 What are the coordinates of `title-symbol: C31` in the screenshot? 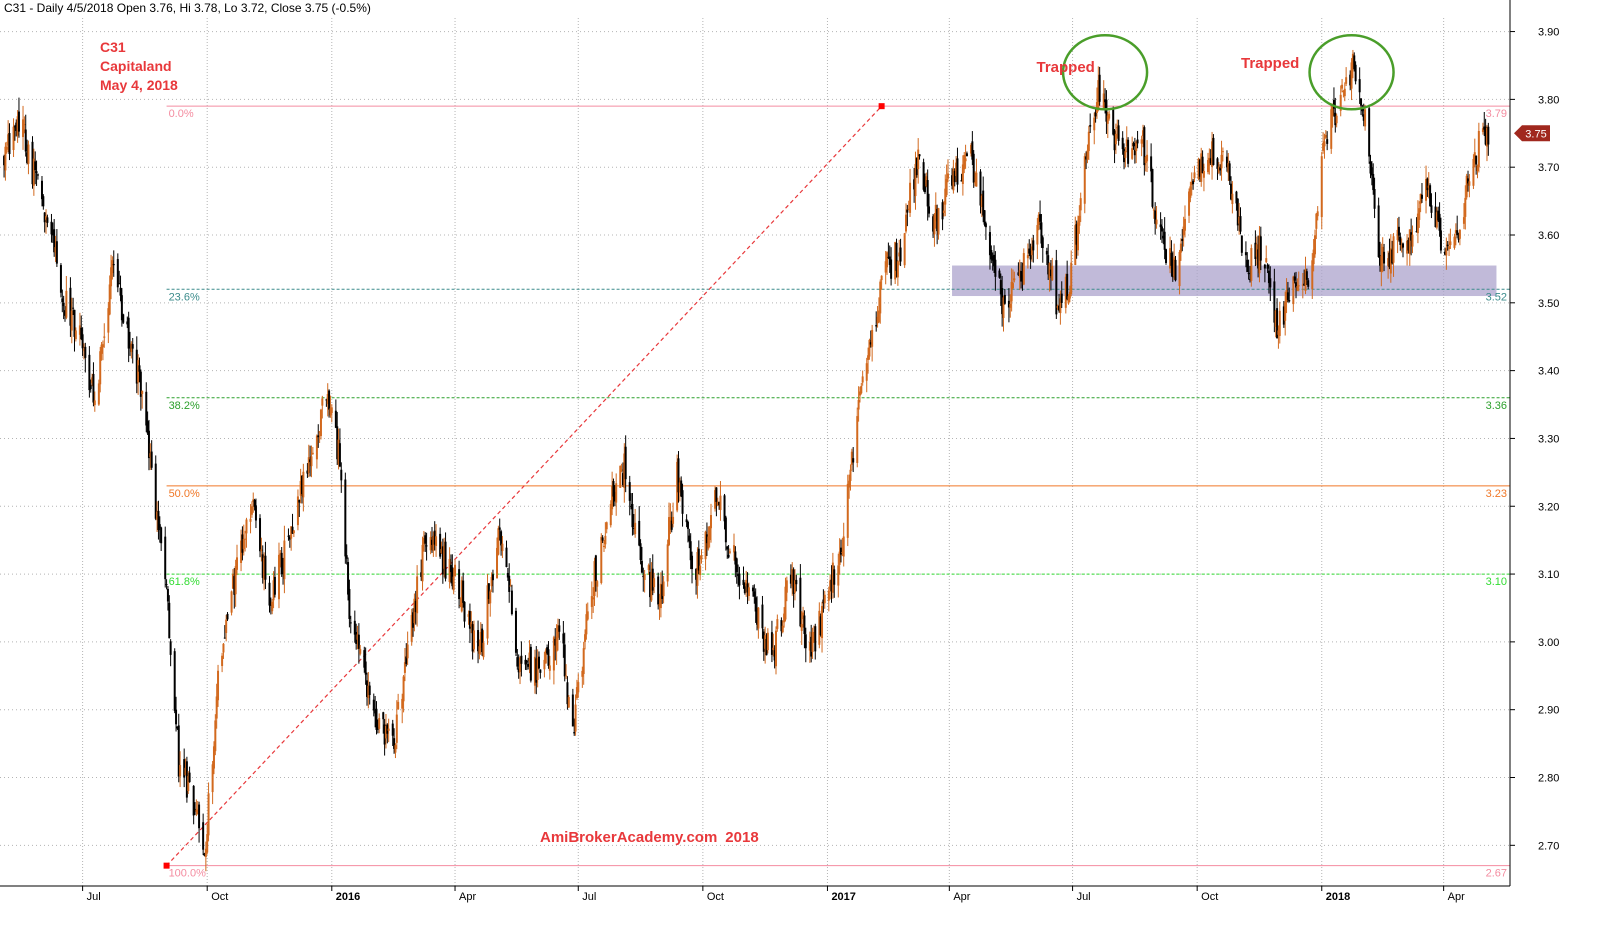 It's located at (113, 47).